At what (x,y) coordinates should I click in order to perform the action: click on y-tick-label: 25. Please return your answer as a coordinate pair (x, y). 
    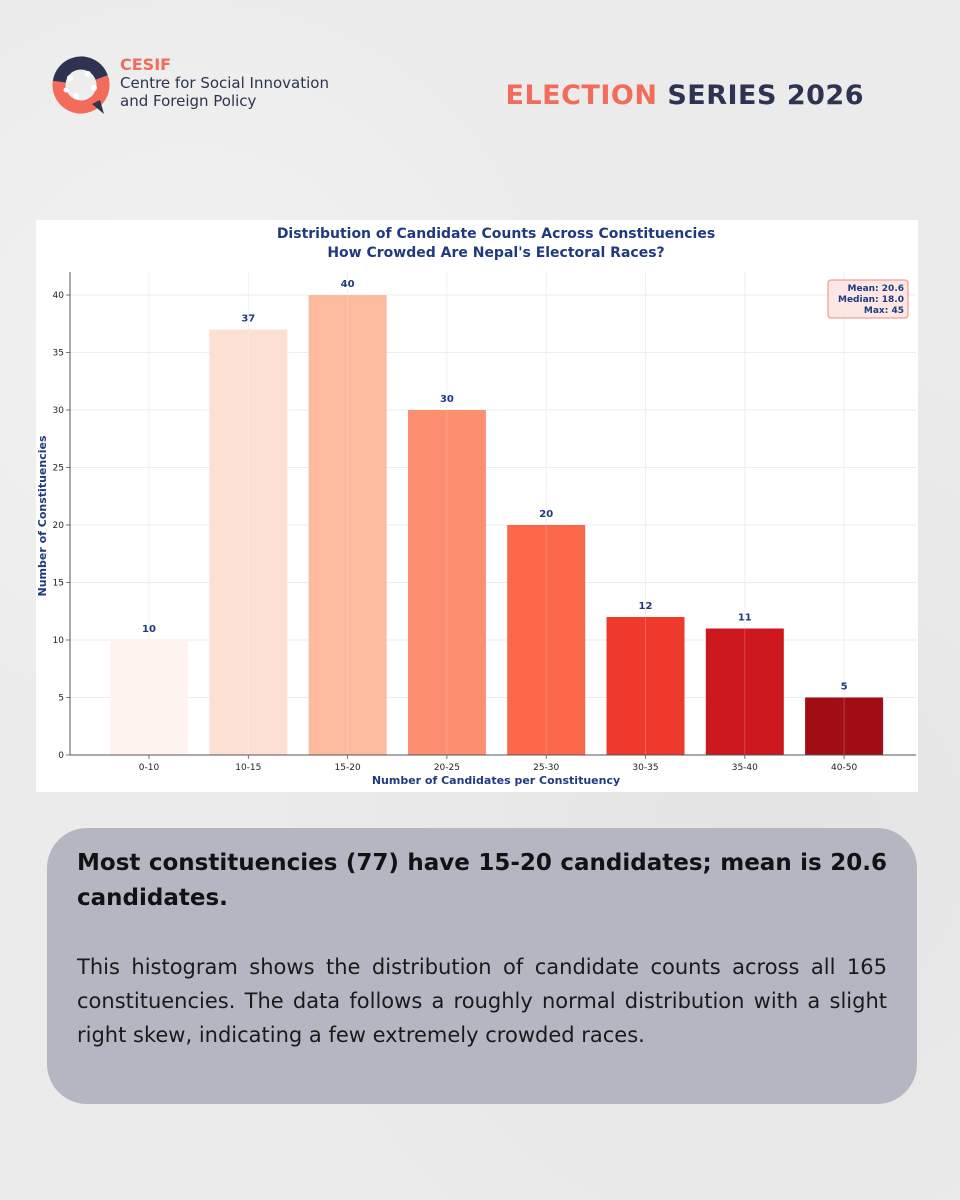
    Looking at the image, I should click on (58, 469).